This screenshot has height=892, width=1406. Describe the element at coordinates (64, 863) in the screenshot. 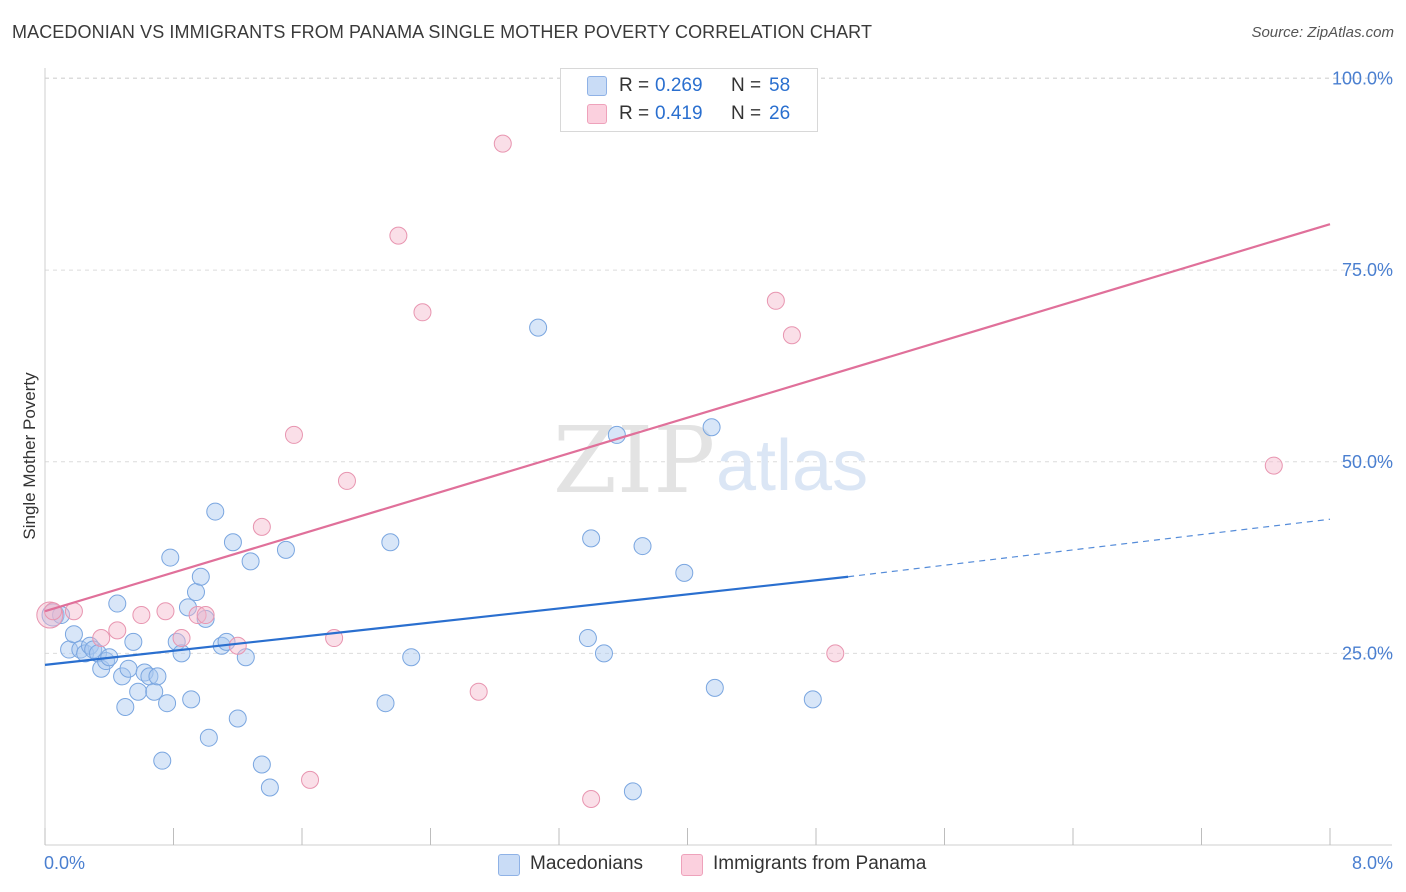

I see `x-tick-label: 0.0%` at that location.